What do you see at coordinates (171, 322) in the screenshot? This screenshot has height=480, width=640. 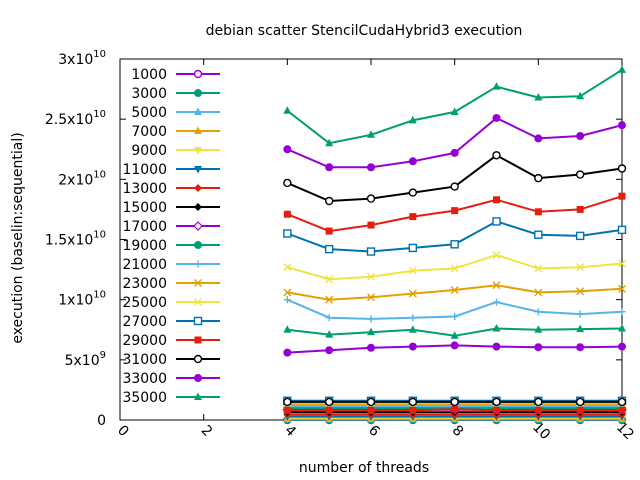 I see `legend-item: 27000` at bounding box center [171, 322].